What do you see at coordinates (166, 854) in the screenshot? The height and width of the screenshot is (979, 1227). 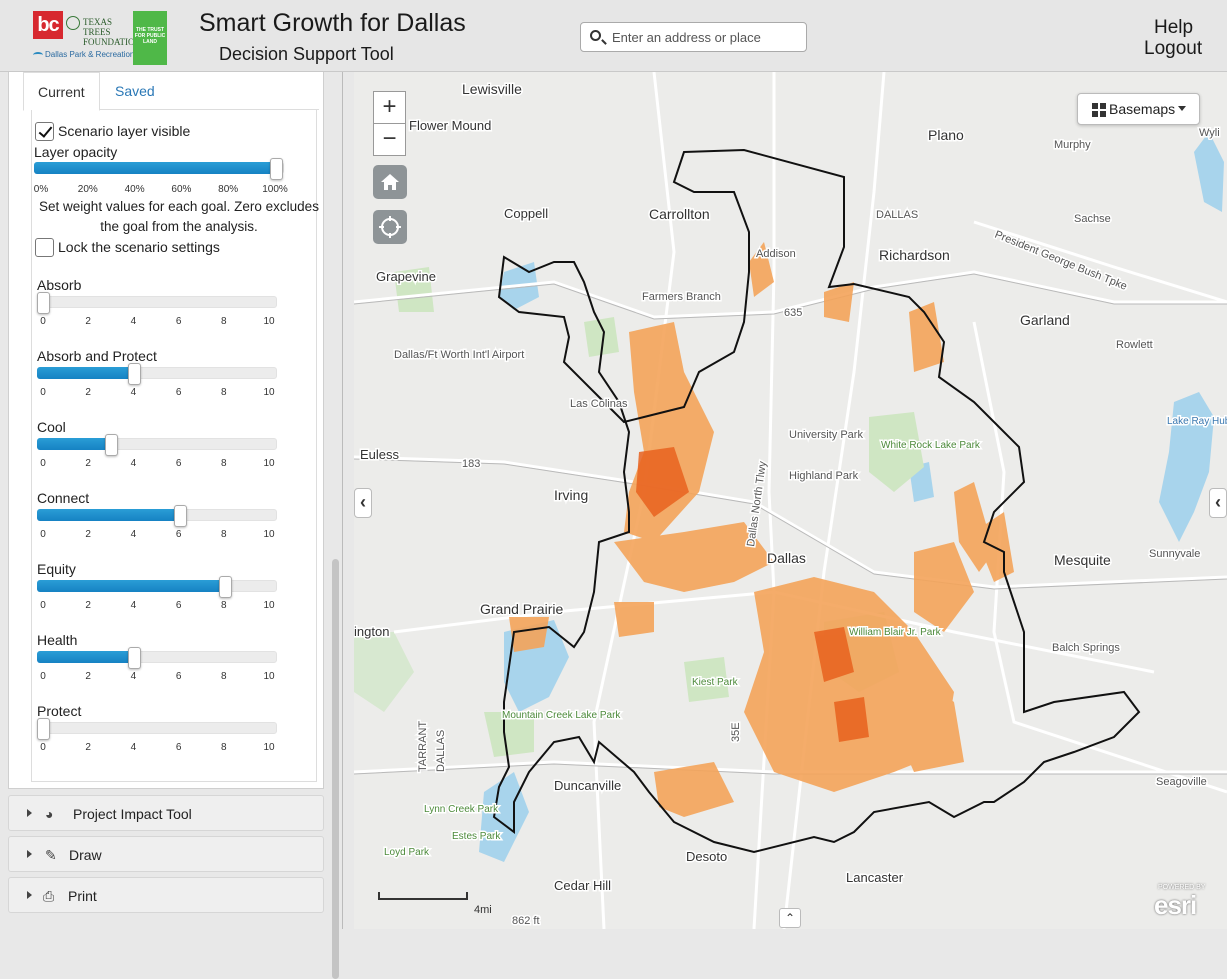 I see `accordion-draw: ✎ Draw` at bounding box center [166, 854].